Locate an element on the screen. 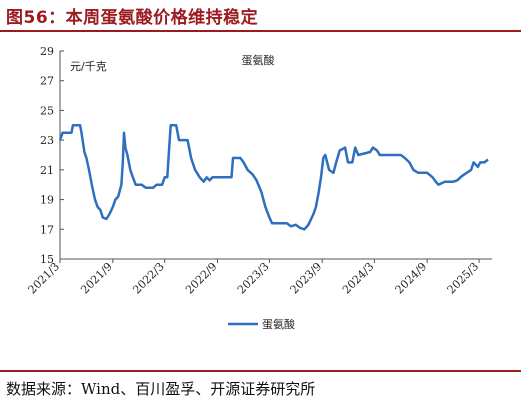 Image resolution: width=521 pixels, height=405 pixels. y-tick-label: 23 is located at coordinates (47, 140).